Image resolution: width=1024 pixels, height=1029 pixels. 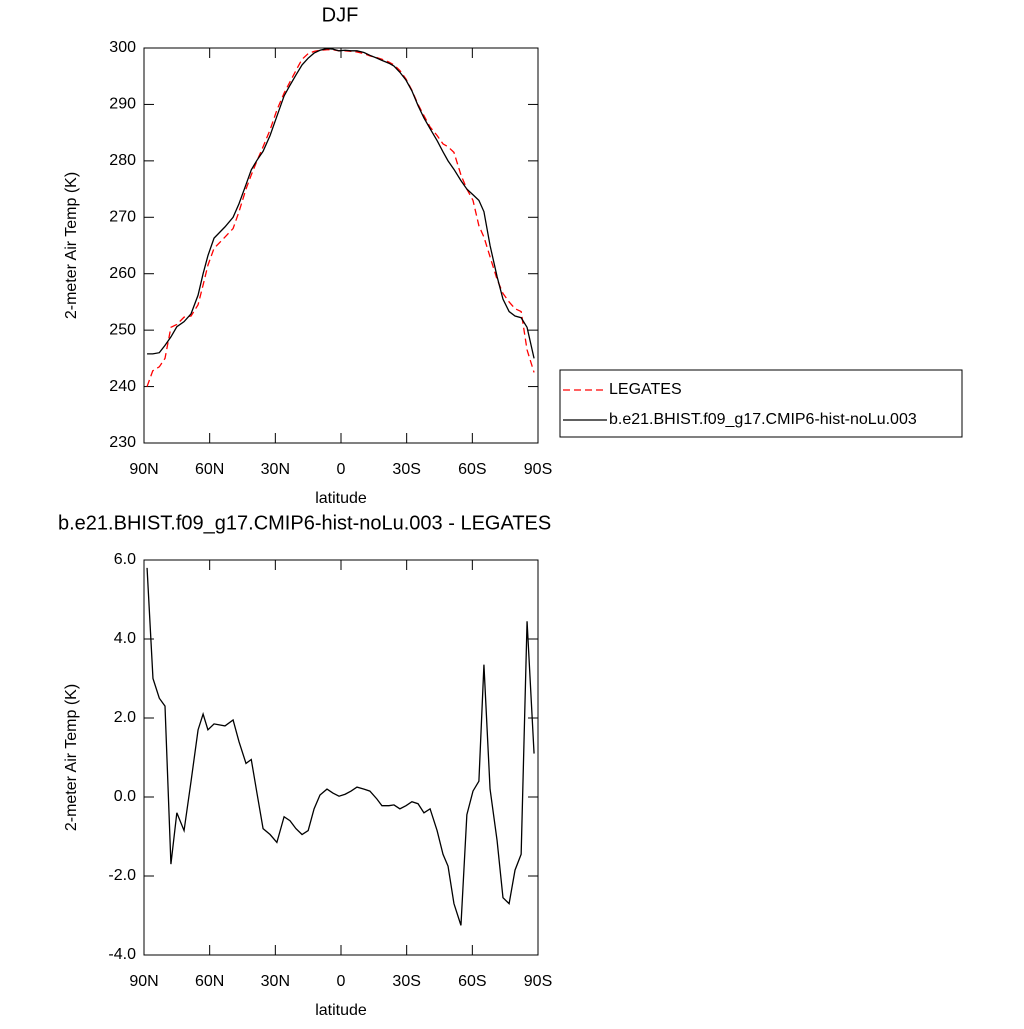 I want to click on y-tick-label: 6.0, so click(x=125, y=559).